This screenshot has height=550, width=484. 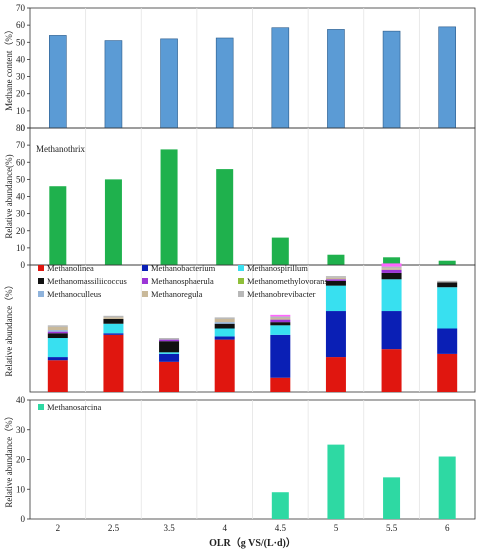 I want to click on bar-methanosarcina-4.5, so click(x=280, y=505).